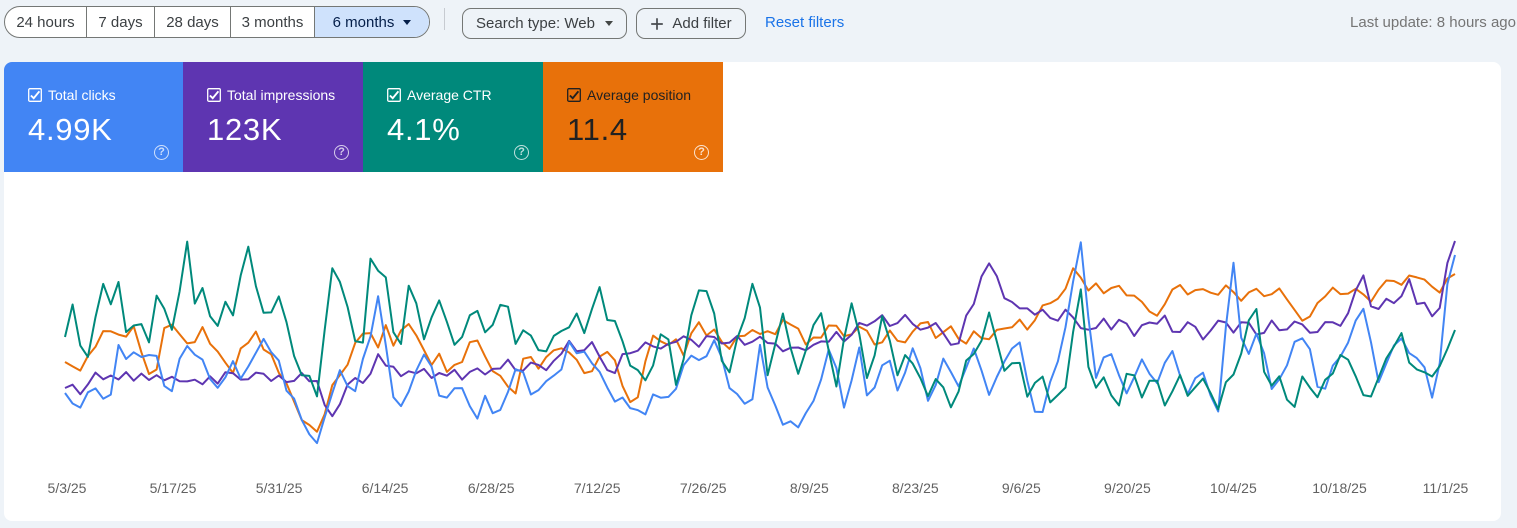 The image size is (1517, 528). Describe the element at coordinates (385, 488) in the screenshot. I see `svg-text: 6/14/25` at that location.